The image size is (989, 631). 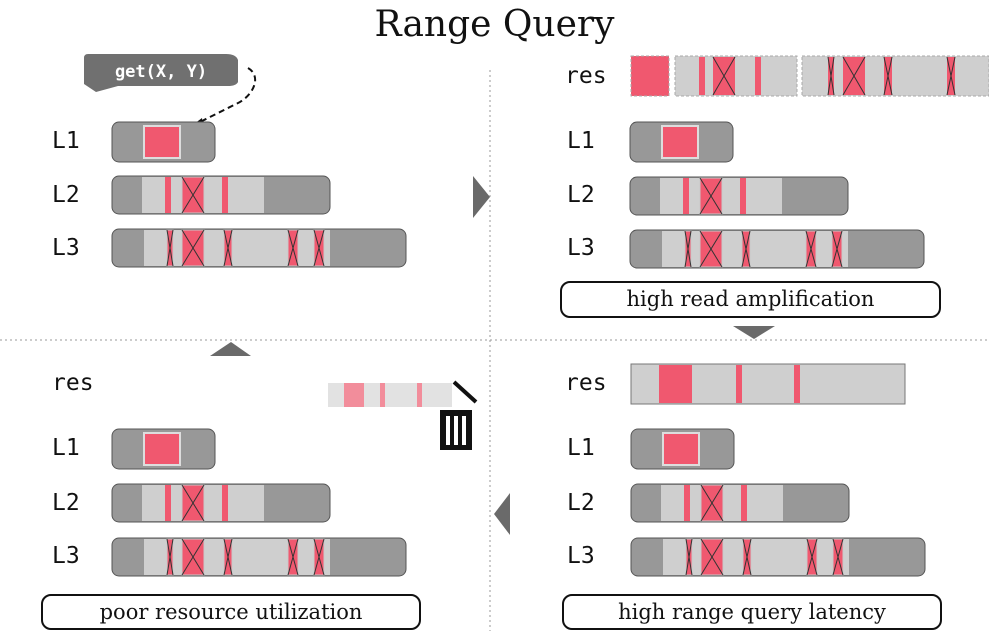 What do you see at coordinates (231, 612) in the screenshot?
I see `caption-poor-resource-utilization: poor resource utilization` at bounding box center [231, 612].